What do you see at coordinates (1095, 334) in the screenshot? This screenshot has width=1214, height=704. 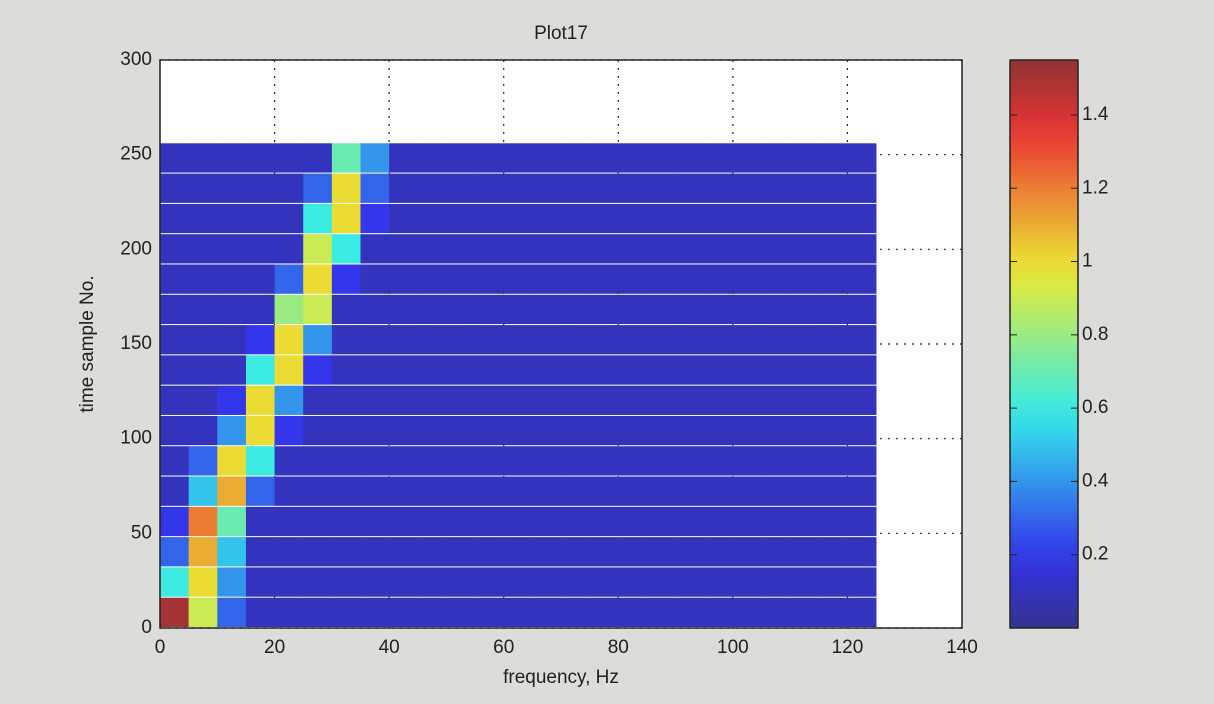 I see `colorbar-tick-label: 0.8` at bounding box center [1095, 334].